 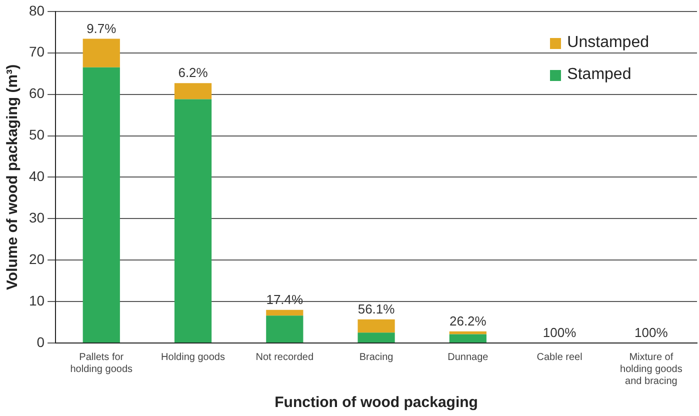 I want to click on x-tick-label: Cable reel, so click(x=559, y=357).